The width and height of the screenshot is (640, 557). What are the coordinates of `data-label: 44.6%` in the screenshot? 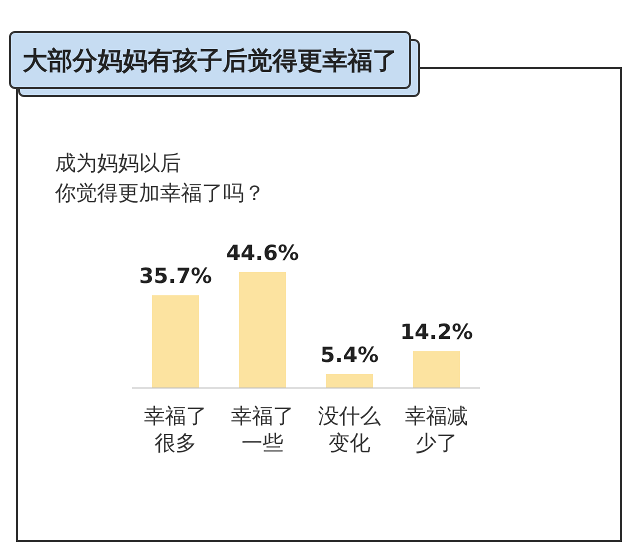 It's located at (262, 253).